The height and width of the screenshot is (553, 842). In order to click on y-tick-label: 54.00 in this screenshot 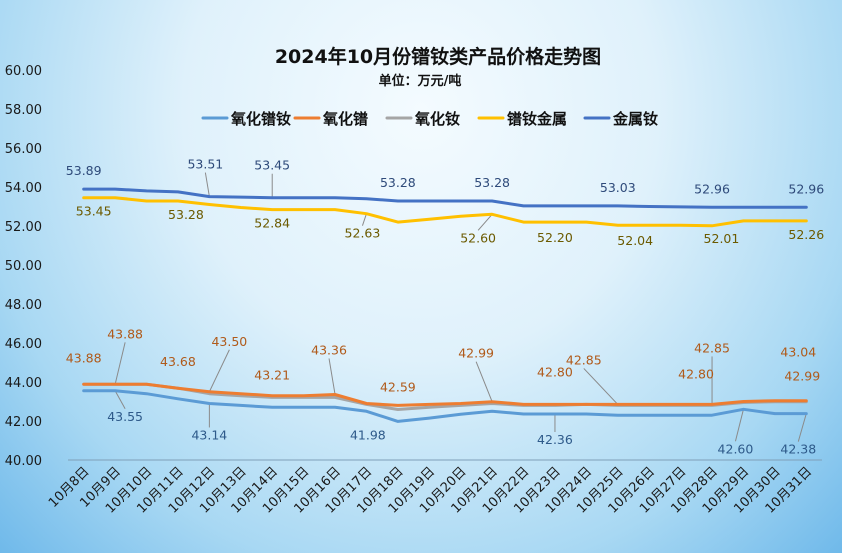, I will do `click(23, 188)`.